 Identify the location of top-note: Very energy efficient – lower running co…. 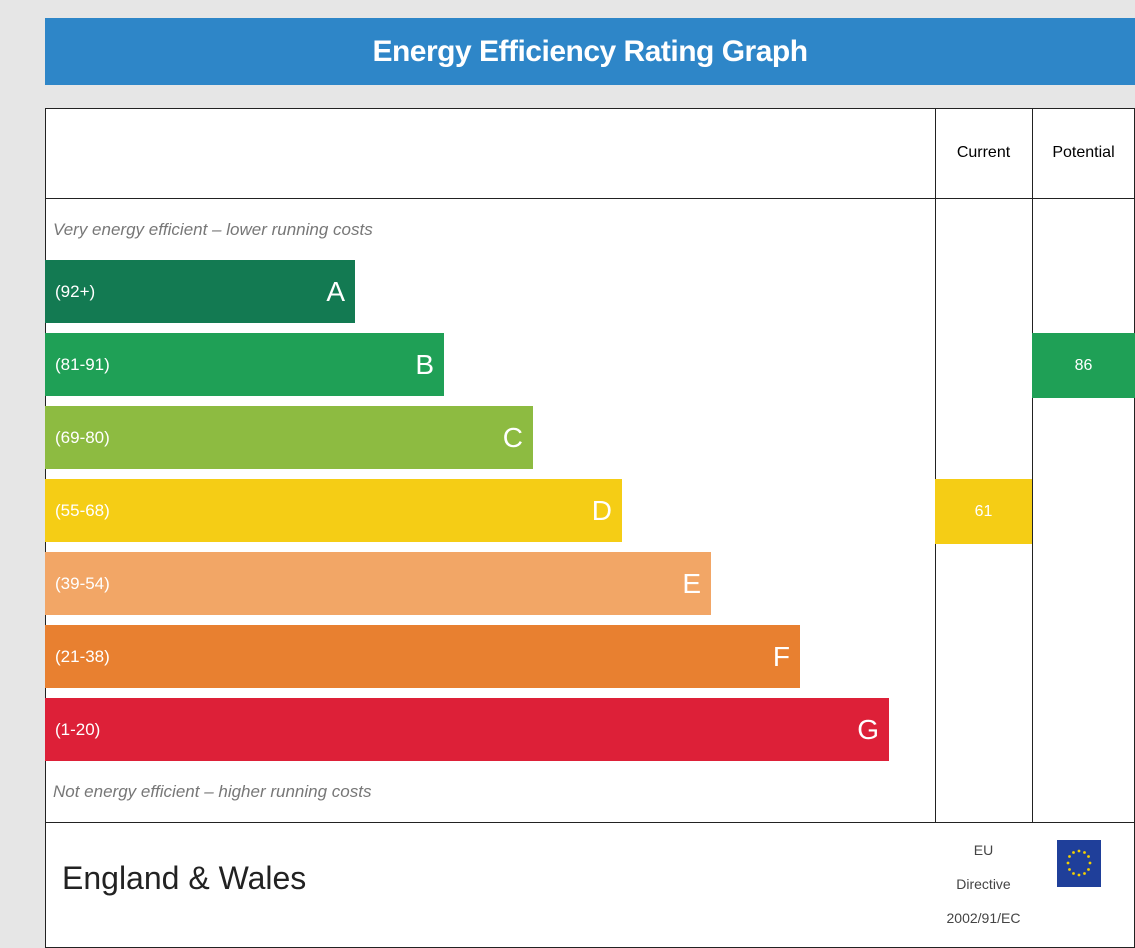
(213, 229).